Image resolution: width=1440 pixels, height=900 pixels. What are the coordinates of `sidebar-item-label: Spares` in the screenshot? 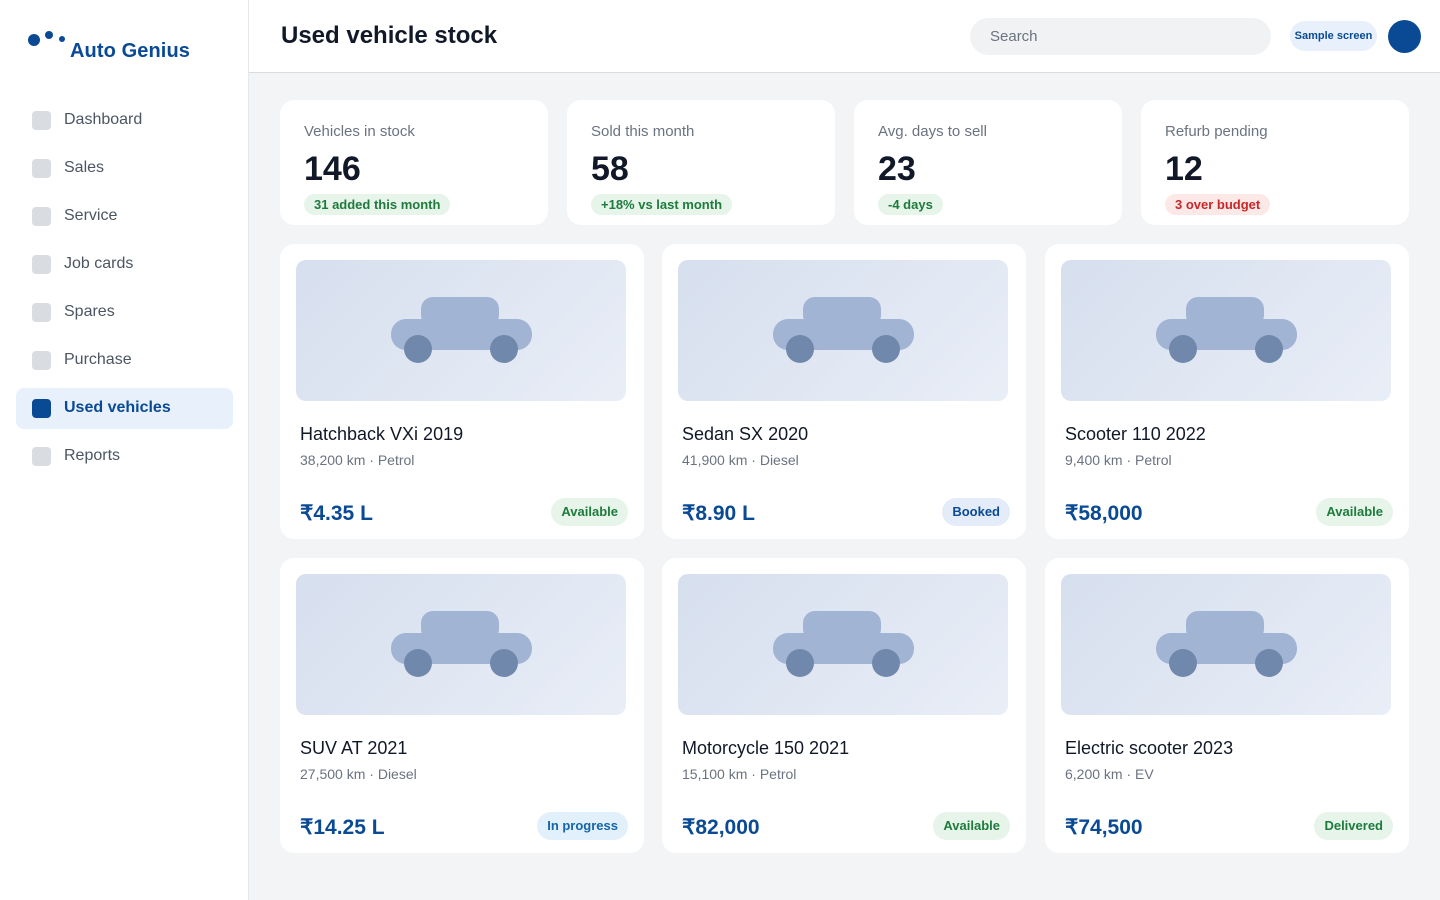 It's located at (89, 311).